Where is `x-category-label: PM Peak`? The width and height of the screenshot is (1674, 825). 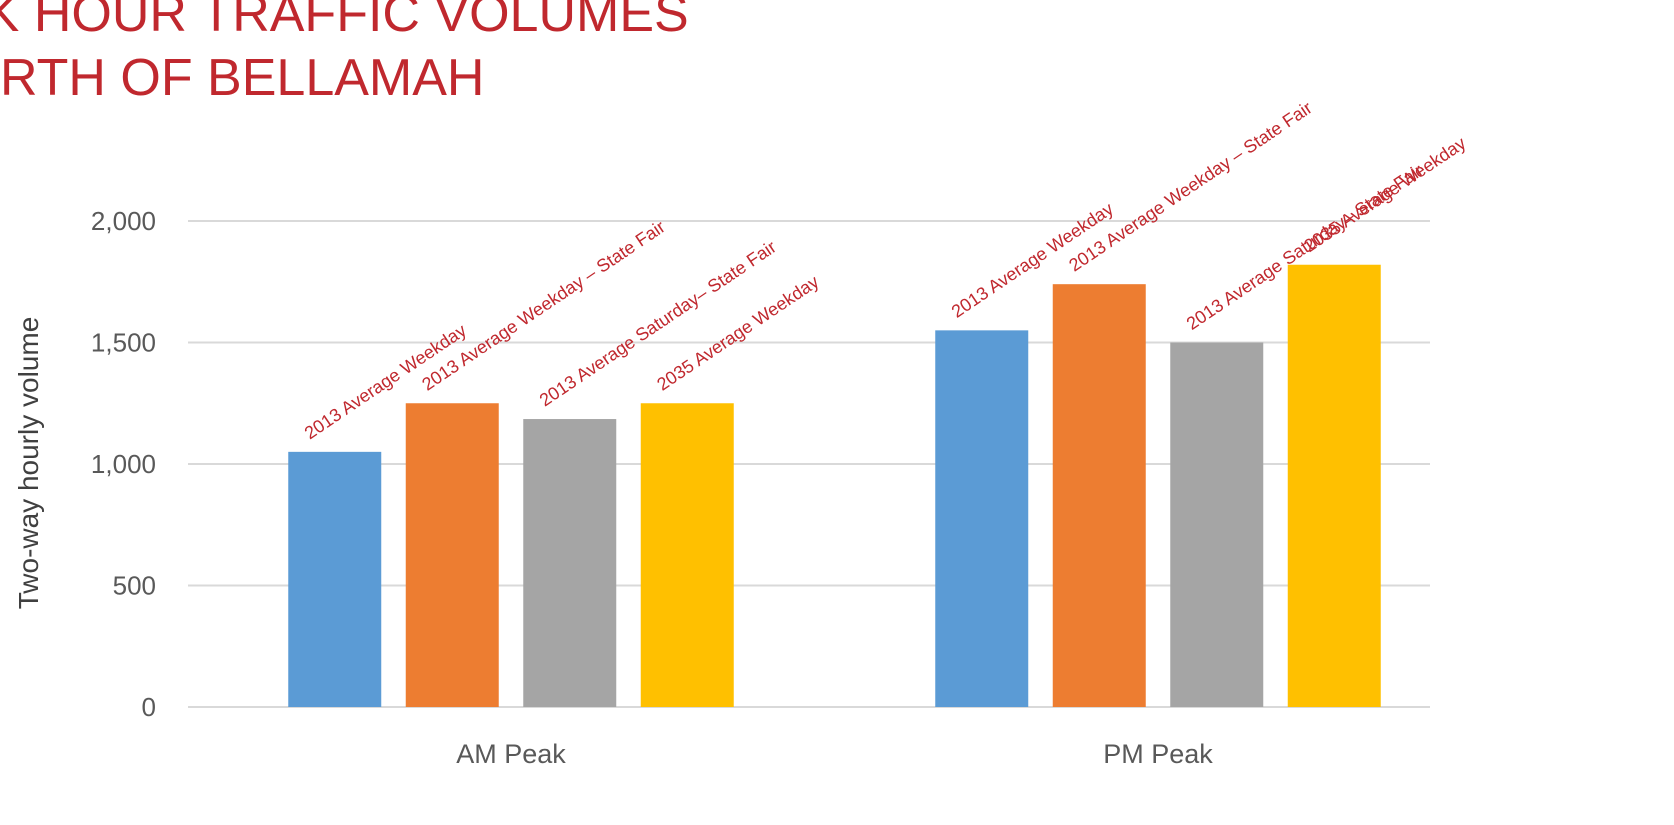 x-category-label: PM Peak is located at coordinates (1158, 754).